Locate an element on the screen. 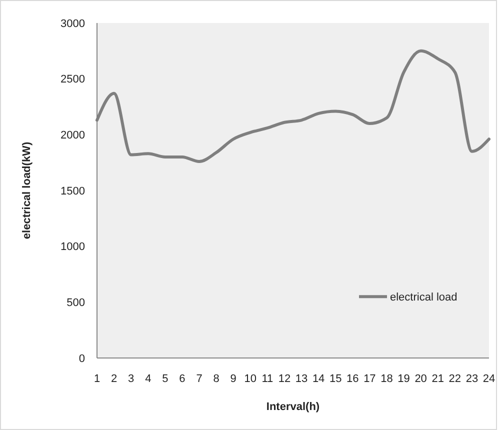 The image size is (504, 430). y-tick-label: 3000 is located at coordinates (72, 24).